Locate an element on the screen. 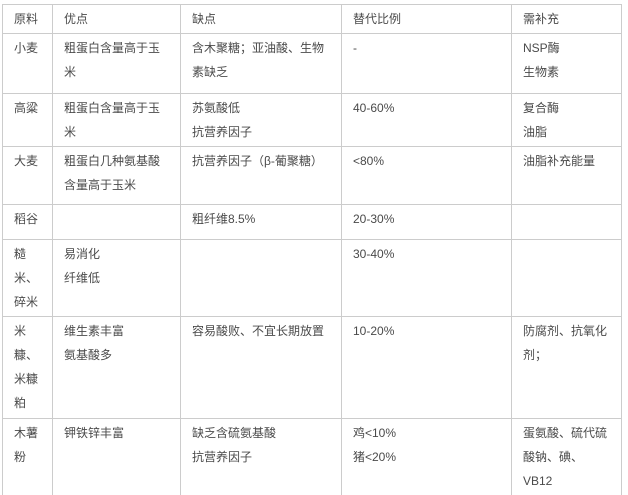 The image size is (628, 495). cell-material: 大麦 is located at coordinates (27, 175).